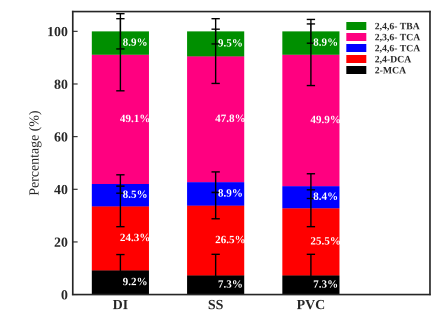 The image size is (441, 331). I want to click on data-label: 8.5%, so click(135, 194).